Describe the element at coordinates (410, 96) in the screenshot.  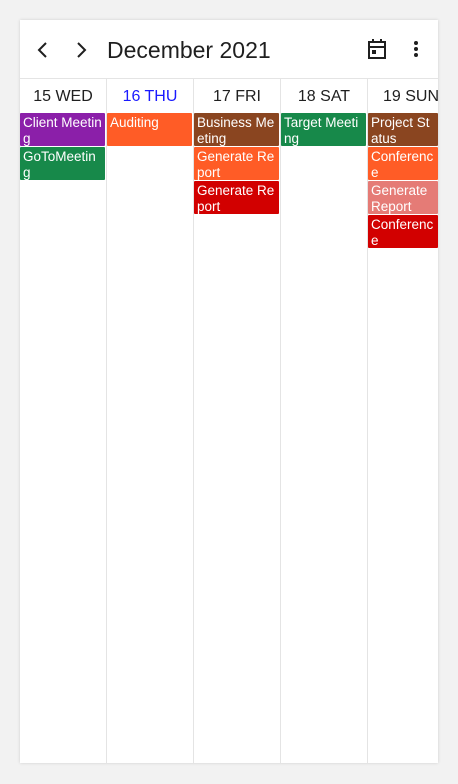
I see `day-header-sun: 19 SUN` at that location.